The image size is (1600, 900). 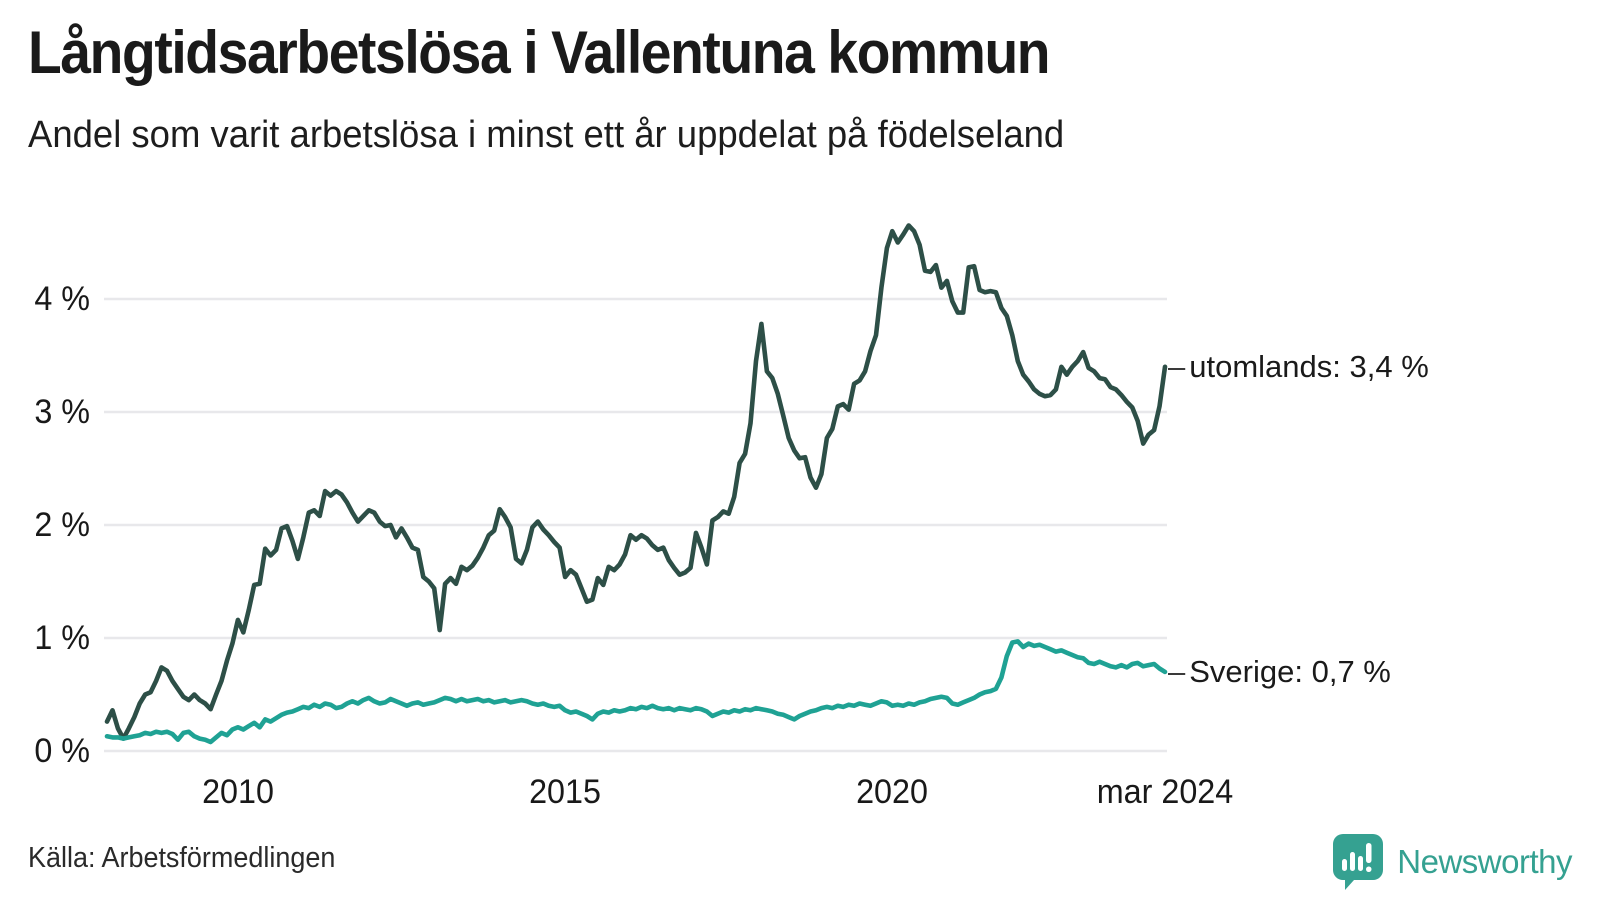 I want to click on y-tick-label-1: 1 %, so click(x=62, y=638).